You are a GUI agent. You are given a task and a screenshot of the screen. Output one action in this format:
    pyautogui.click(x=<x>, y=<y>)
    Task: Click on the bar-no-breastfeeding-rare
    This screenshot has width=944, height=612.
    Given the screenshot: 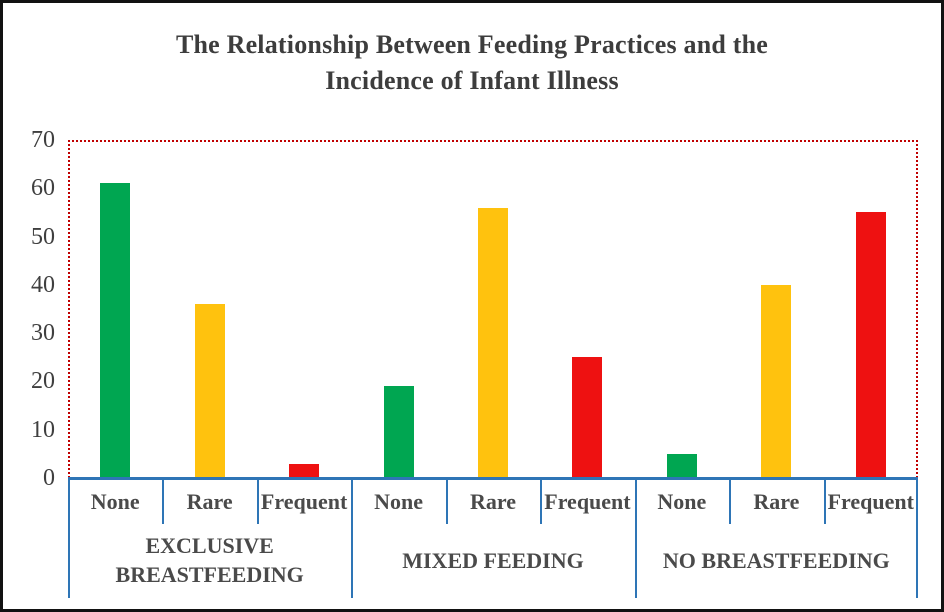 What is the action you would take?
    pyautogui.click(x=776, y=381)
    